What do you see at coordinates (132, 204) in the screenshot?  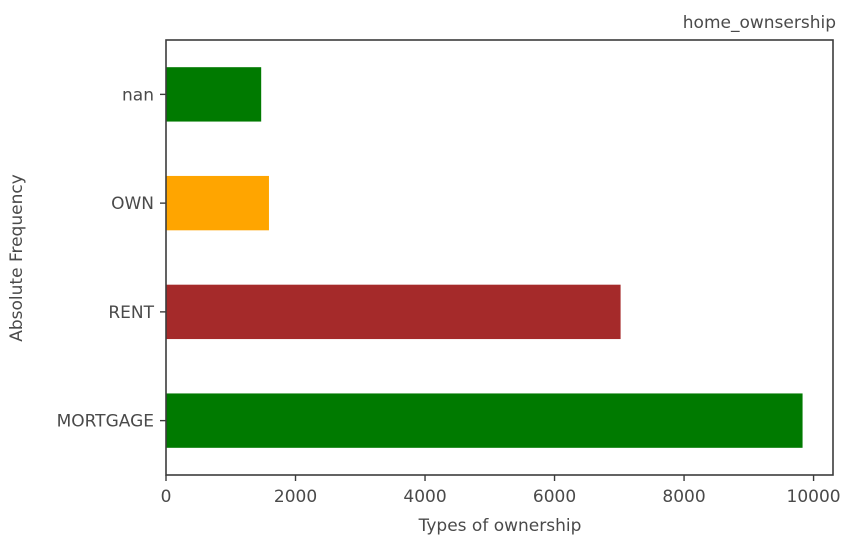 I see `y-tick-label: OWN` at bounding box center [132, 204].